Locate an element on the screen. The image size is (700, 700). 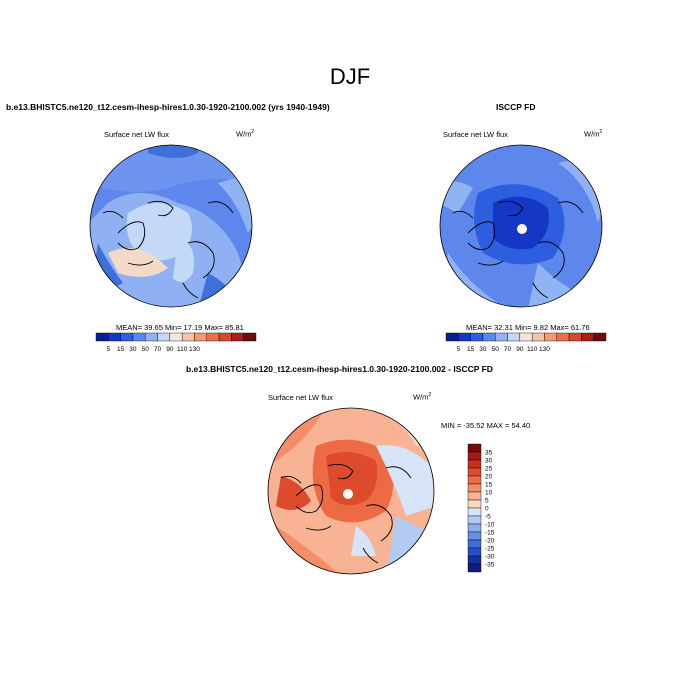
colorbar-label: 10 is located at coordinates (489, 492).